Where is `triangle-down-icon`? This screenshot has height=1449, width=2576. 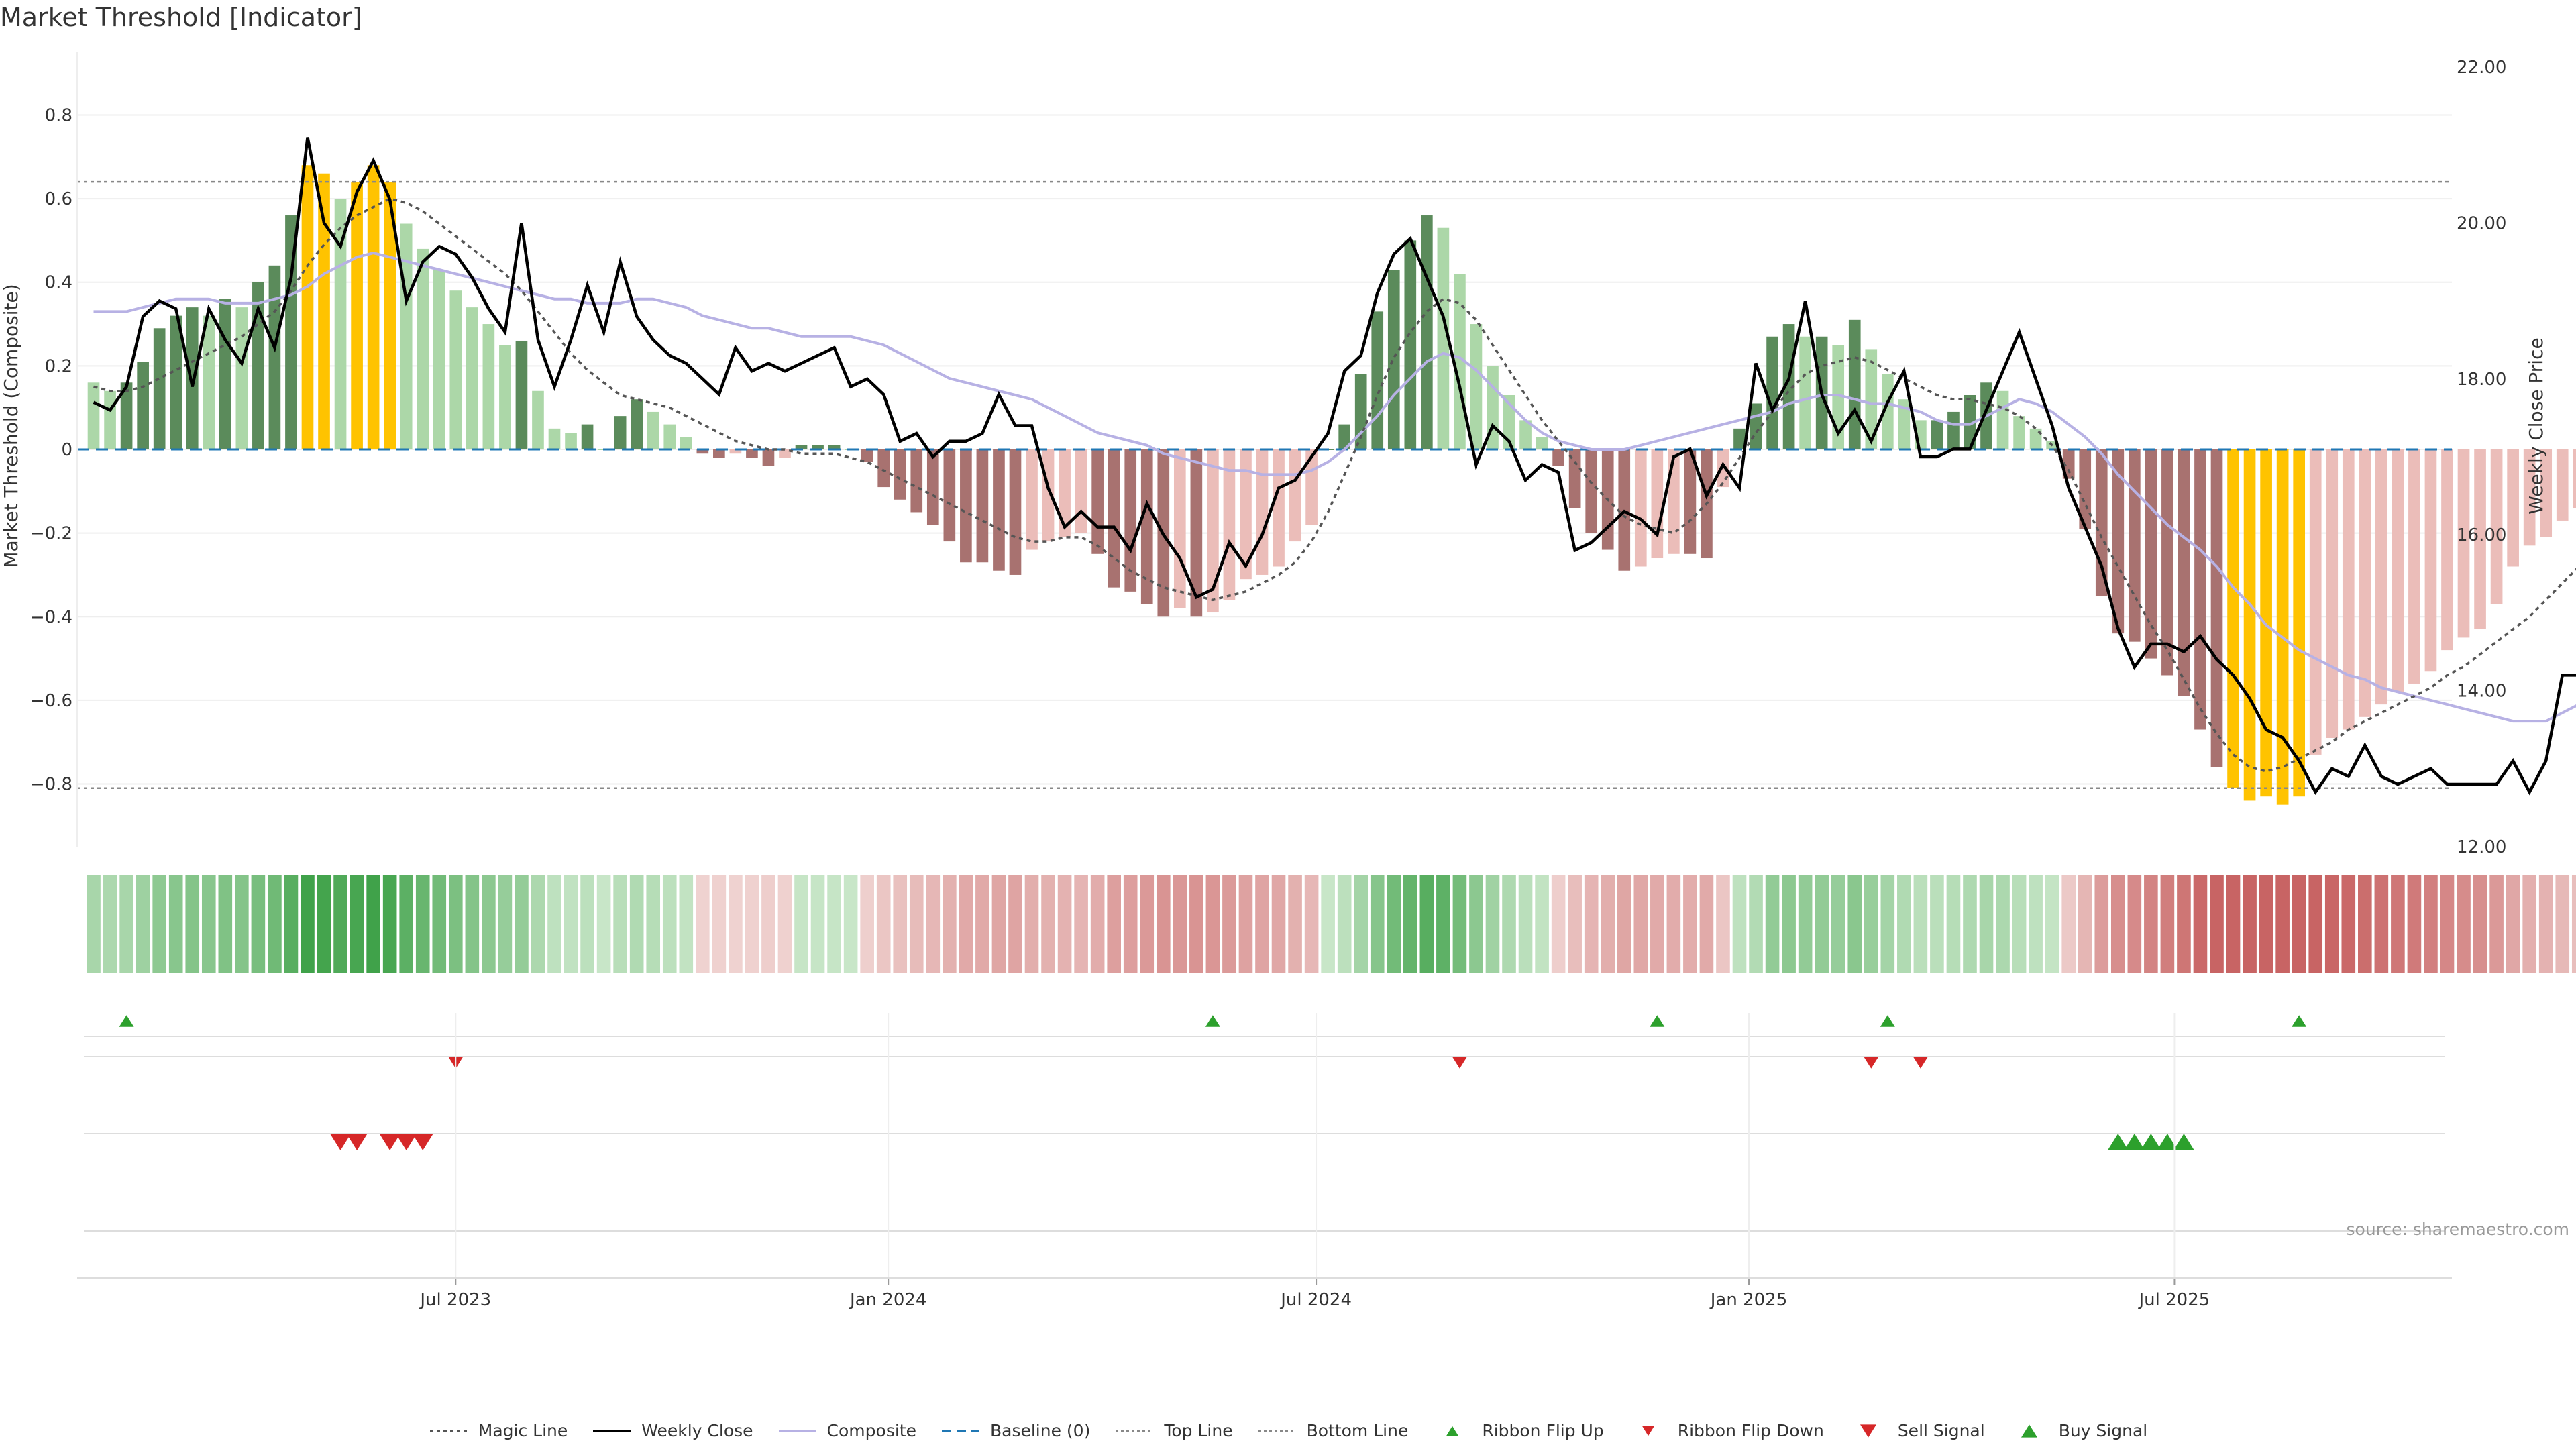 triangle-down-icon is located at coordinates (1648, 1431).